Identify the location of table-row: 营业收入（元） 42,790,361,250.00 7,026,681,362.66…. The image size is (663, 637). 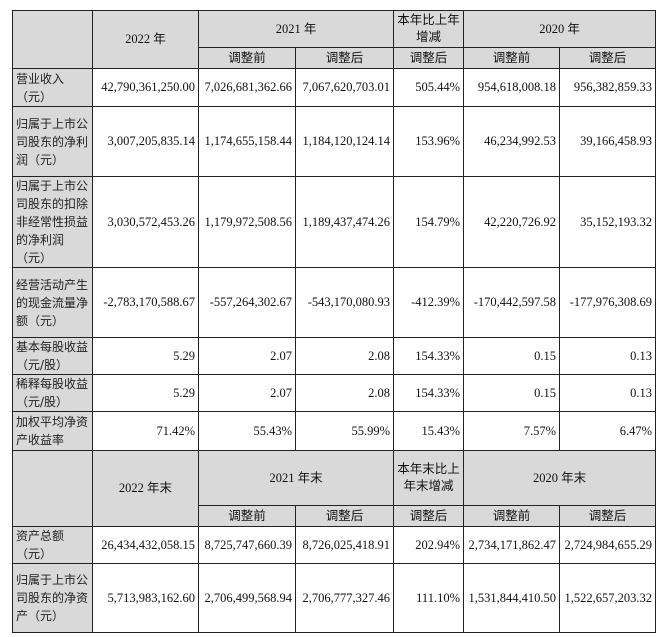
(334, 87).